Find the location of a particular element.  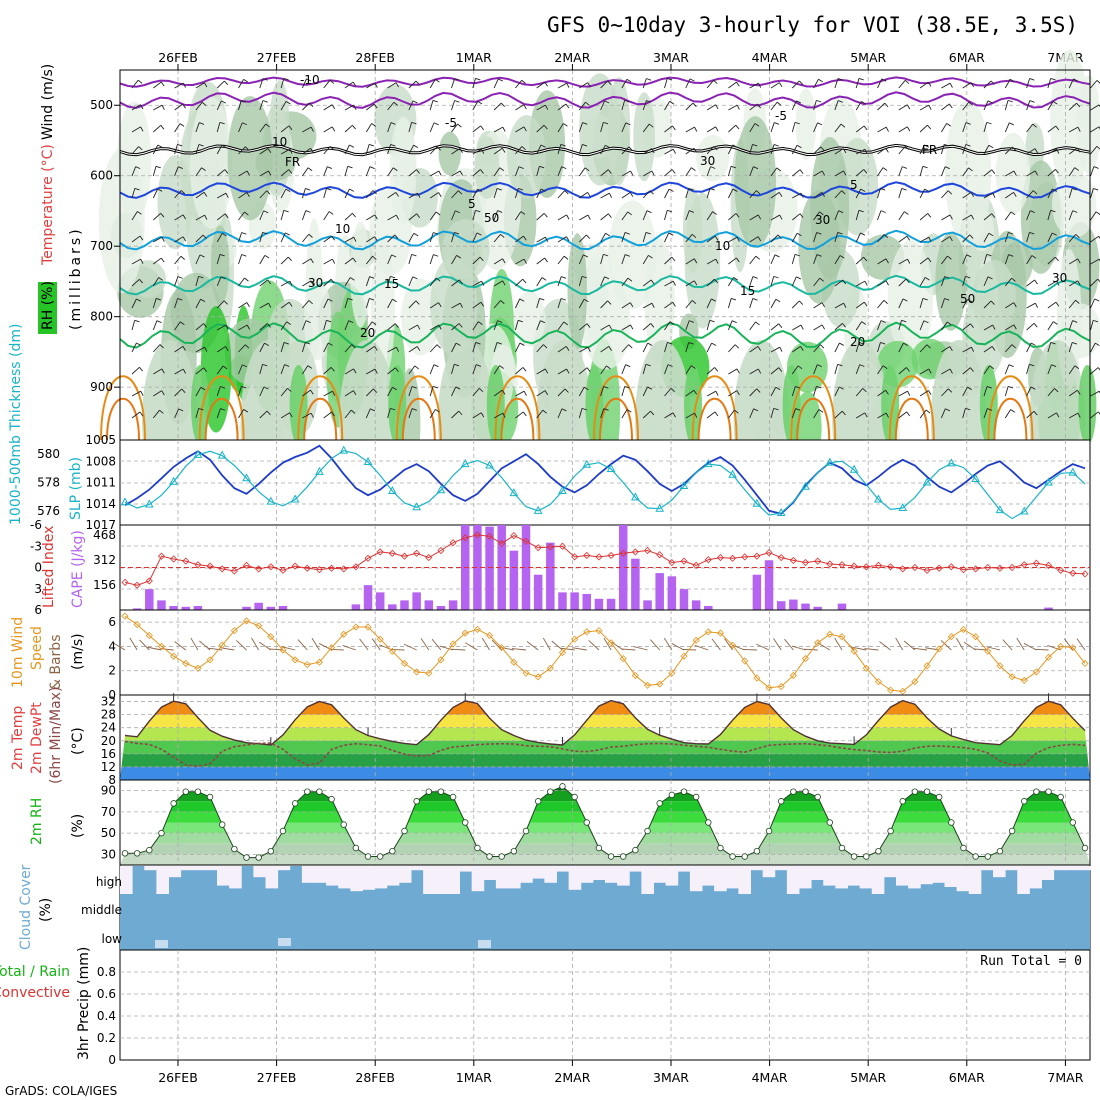

wind10m-line is located at coordinates (605, 653).